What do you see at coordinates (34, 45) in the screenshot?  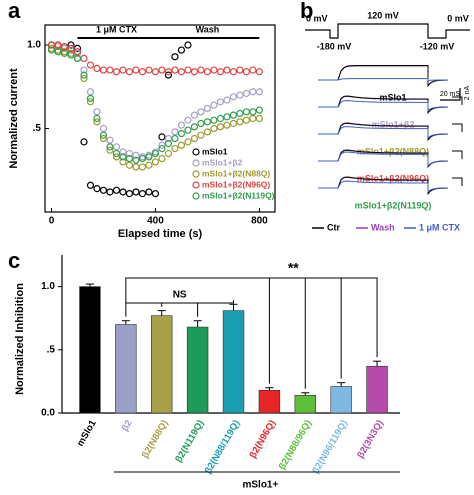 I see `y-tick-label: 1.0` at bounding box center [34, 45].